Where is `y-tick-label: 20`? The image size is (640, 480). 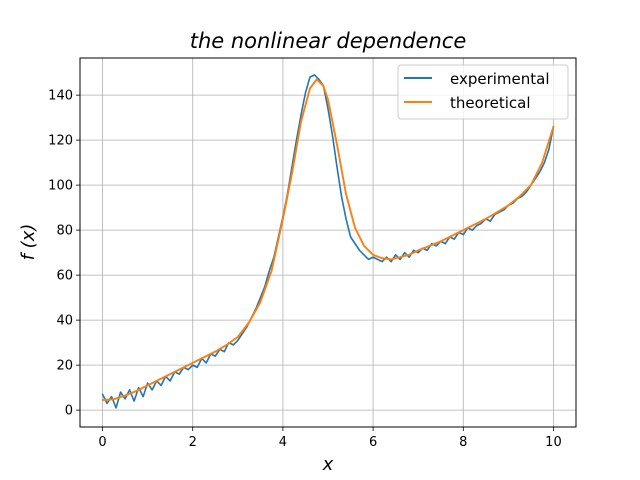
y-tick-label: 20 is located at coordinates (64, 366).